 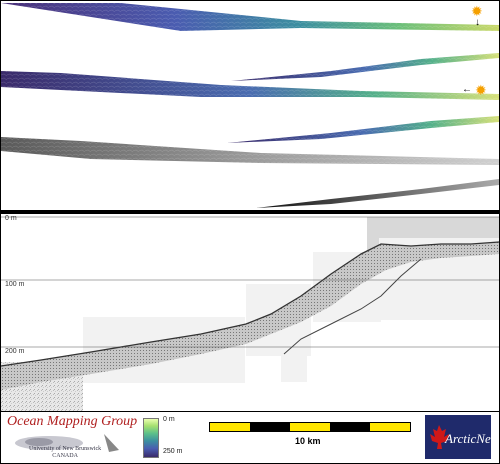 What do you see at coordinates (65, 449) in the screenshot?
I see `unb-line-1: University of New Brunswick` at bounding box center [65, 449].